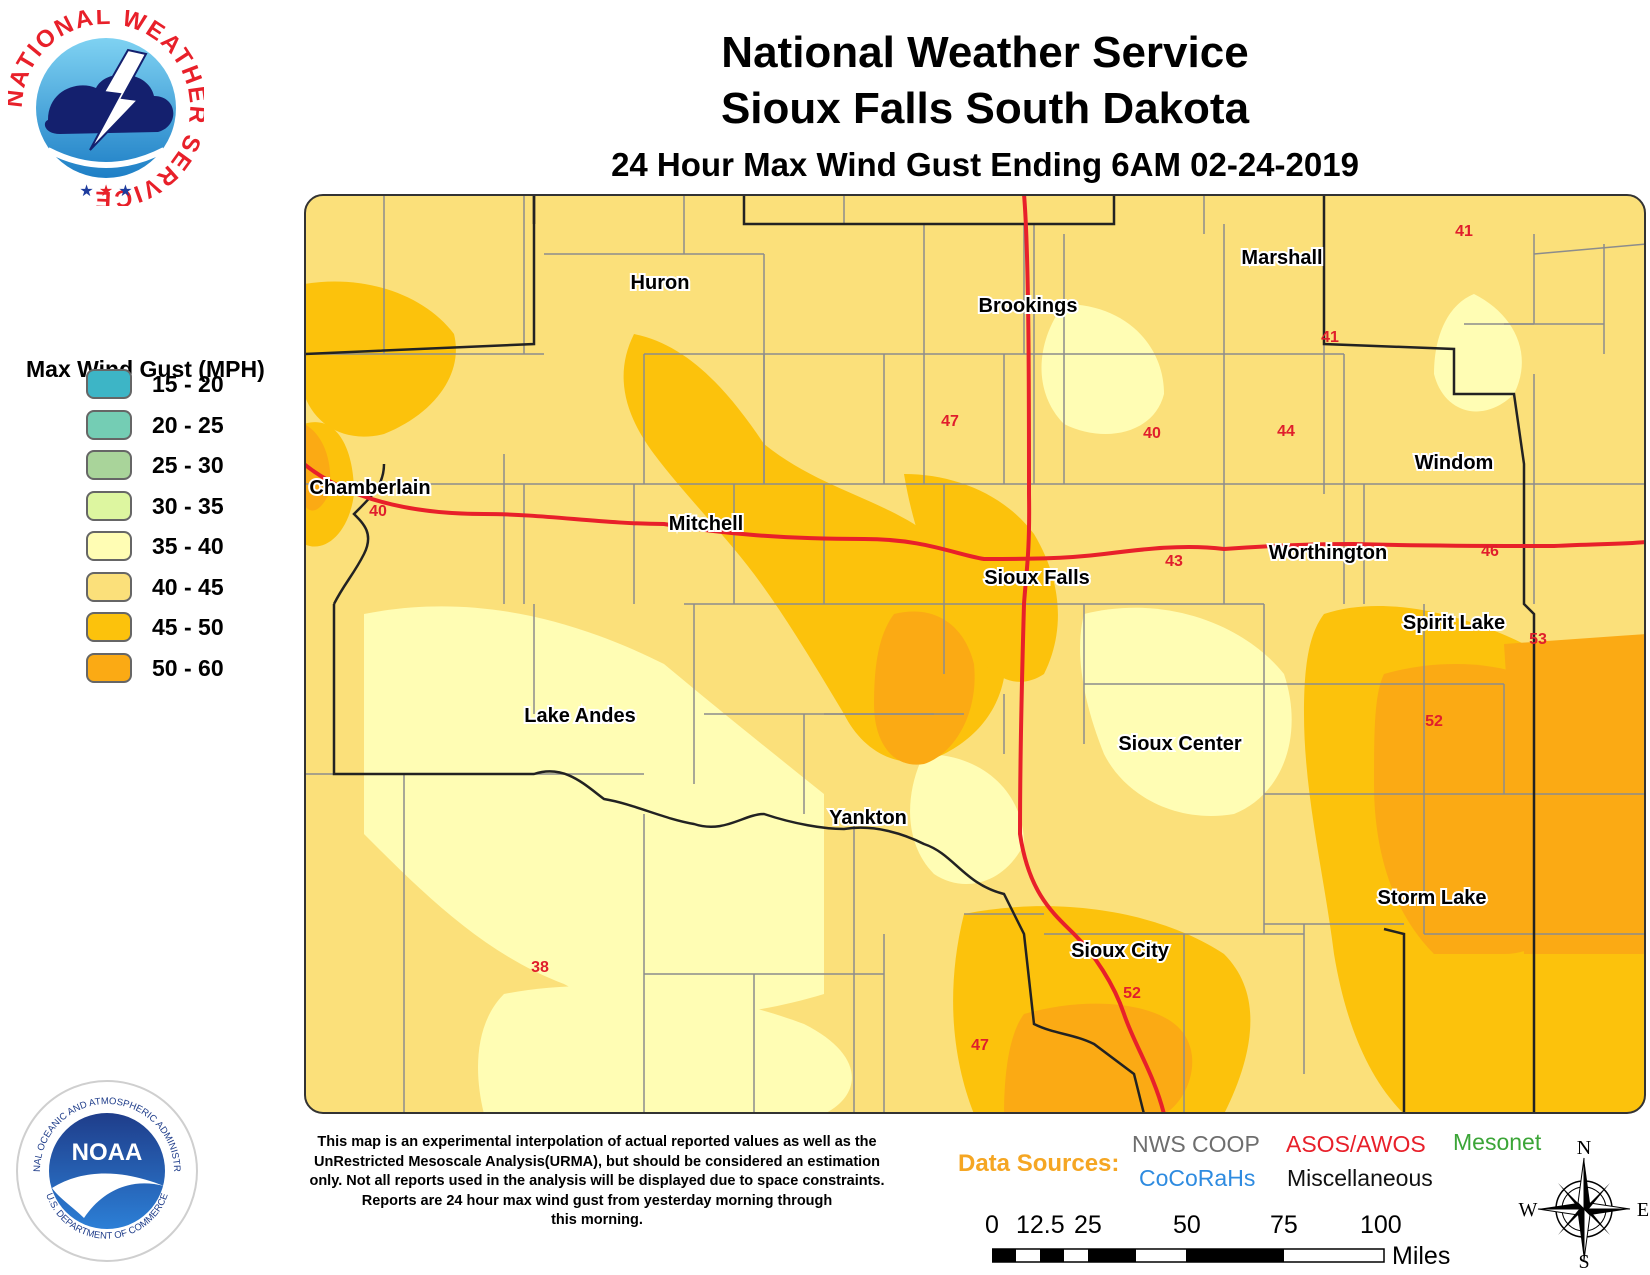  I want to click on city-label: Spirit Lake, so click(1454, 623).